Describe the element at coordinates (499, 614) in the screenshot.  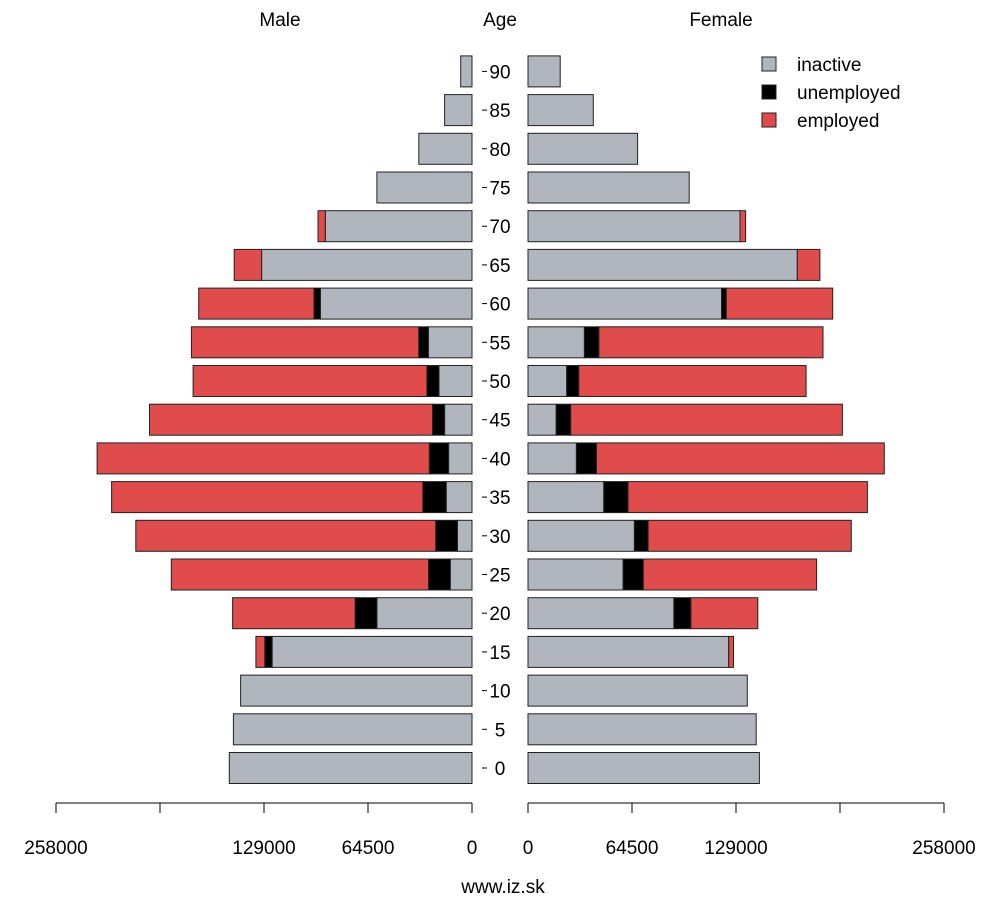
I see `age-label-20: 20` at that location.